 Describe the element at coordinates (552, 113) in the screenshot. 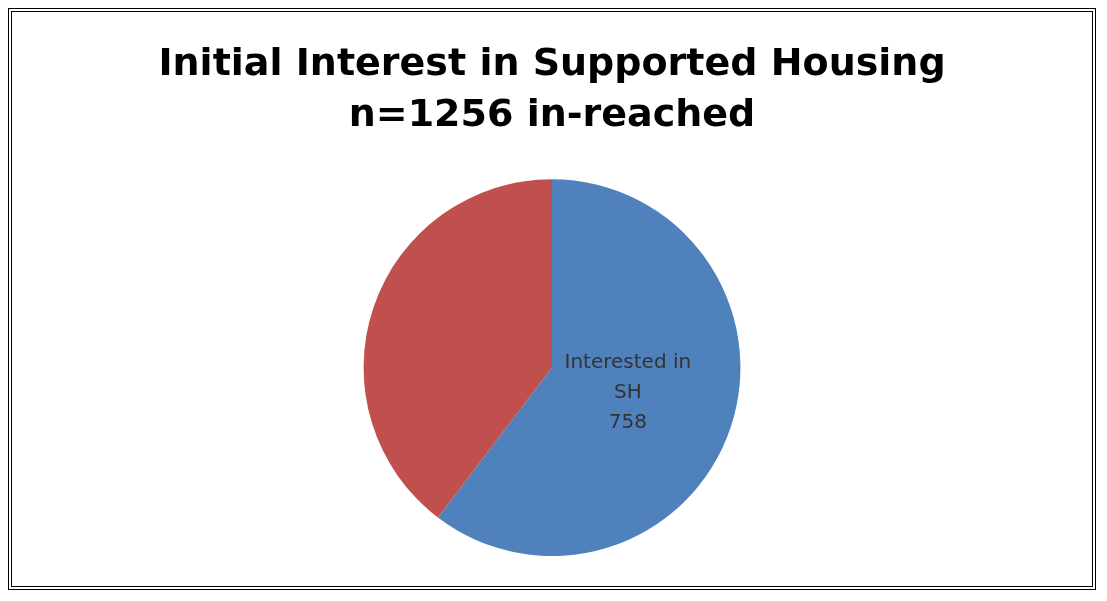

I see `chart-subtitle: n=1256 in-reached` at that location.